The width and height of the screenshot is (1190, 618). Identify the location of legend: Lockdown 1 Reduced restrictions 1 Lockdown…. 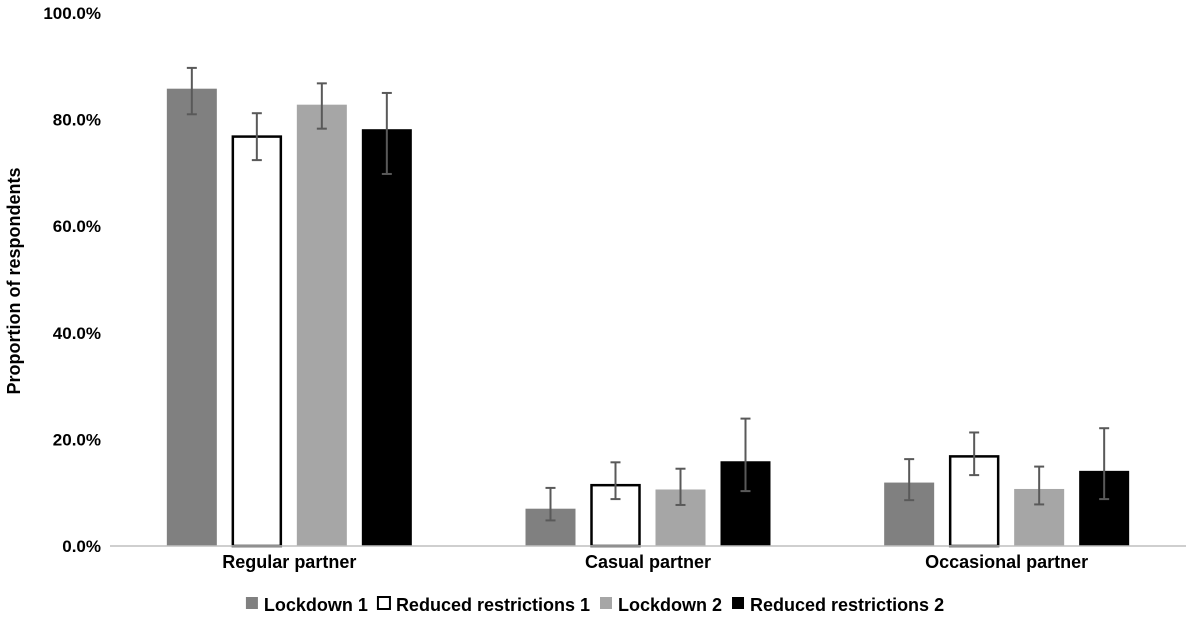
(594, 605).